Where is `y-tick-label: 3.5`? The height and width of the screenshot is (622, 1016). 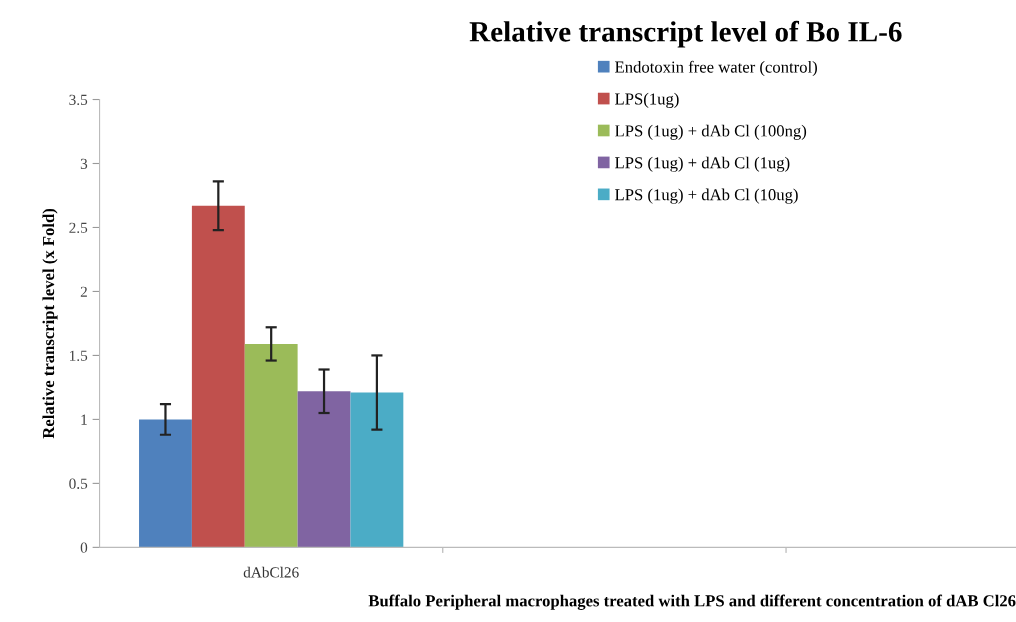
y-tick-label: 3.5 is located at coordinates (78, 100).